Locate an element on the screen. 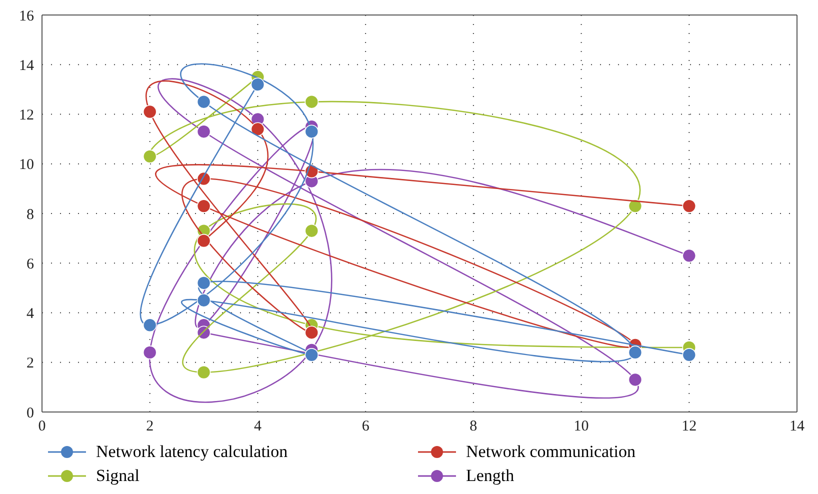 The image size is (818, 494). legend-label: Network latency calculation is located at coordinates (192, 452).